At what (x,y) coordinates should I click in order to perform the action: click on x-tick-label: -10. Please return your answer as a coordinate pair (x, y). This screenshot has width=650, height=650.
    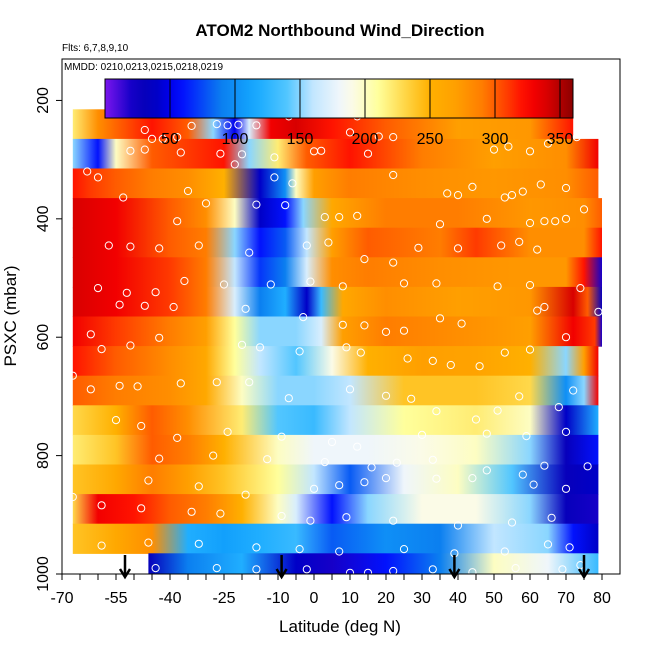
    Looking at the image, I should click on (277, 598).